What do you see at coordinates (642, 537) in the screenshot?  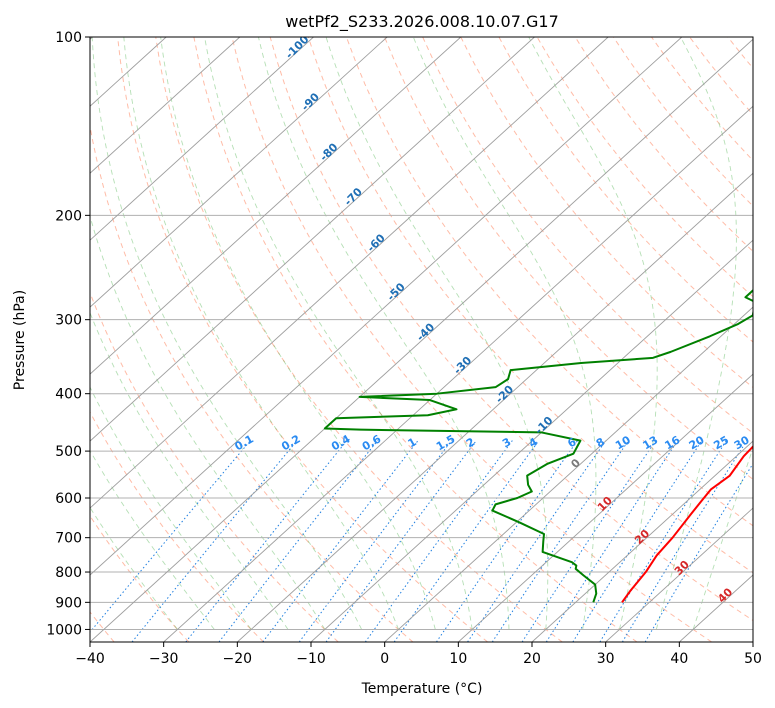 I see `isotherm-label: 20` at bounding box center [642, 537].